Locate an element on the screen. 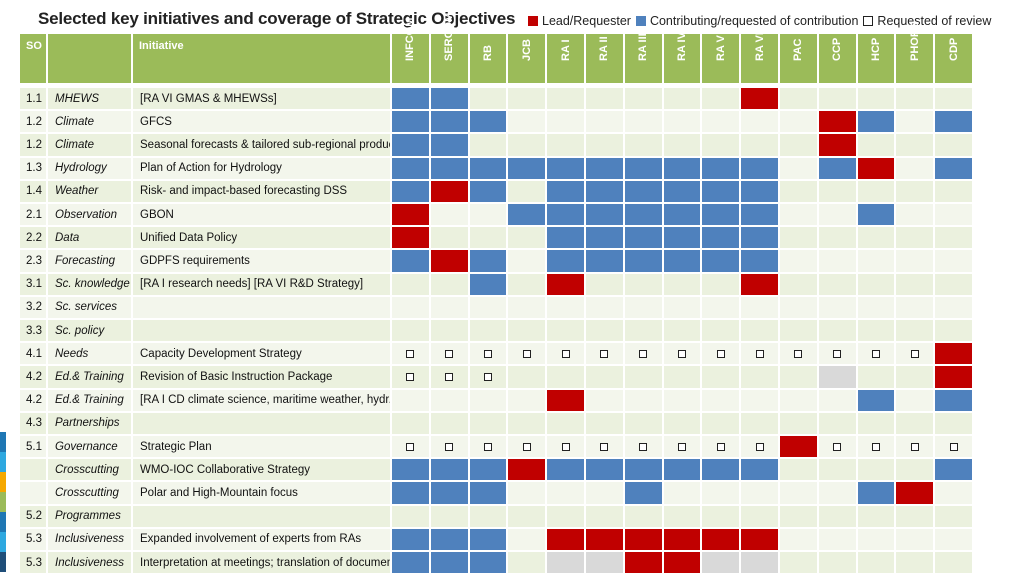 The height and width of the screenshot is (576, 1024). header-cdp: CDP is located at coordinates (954, 59).